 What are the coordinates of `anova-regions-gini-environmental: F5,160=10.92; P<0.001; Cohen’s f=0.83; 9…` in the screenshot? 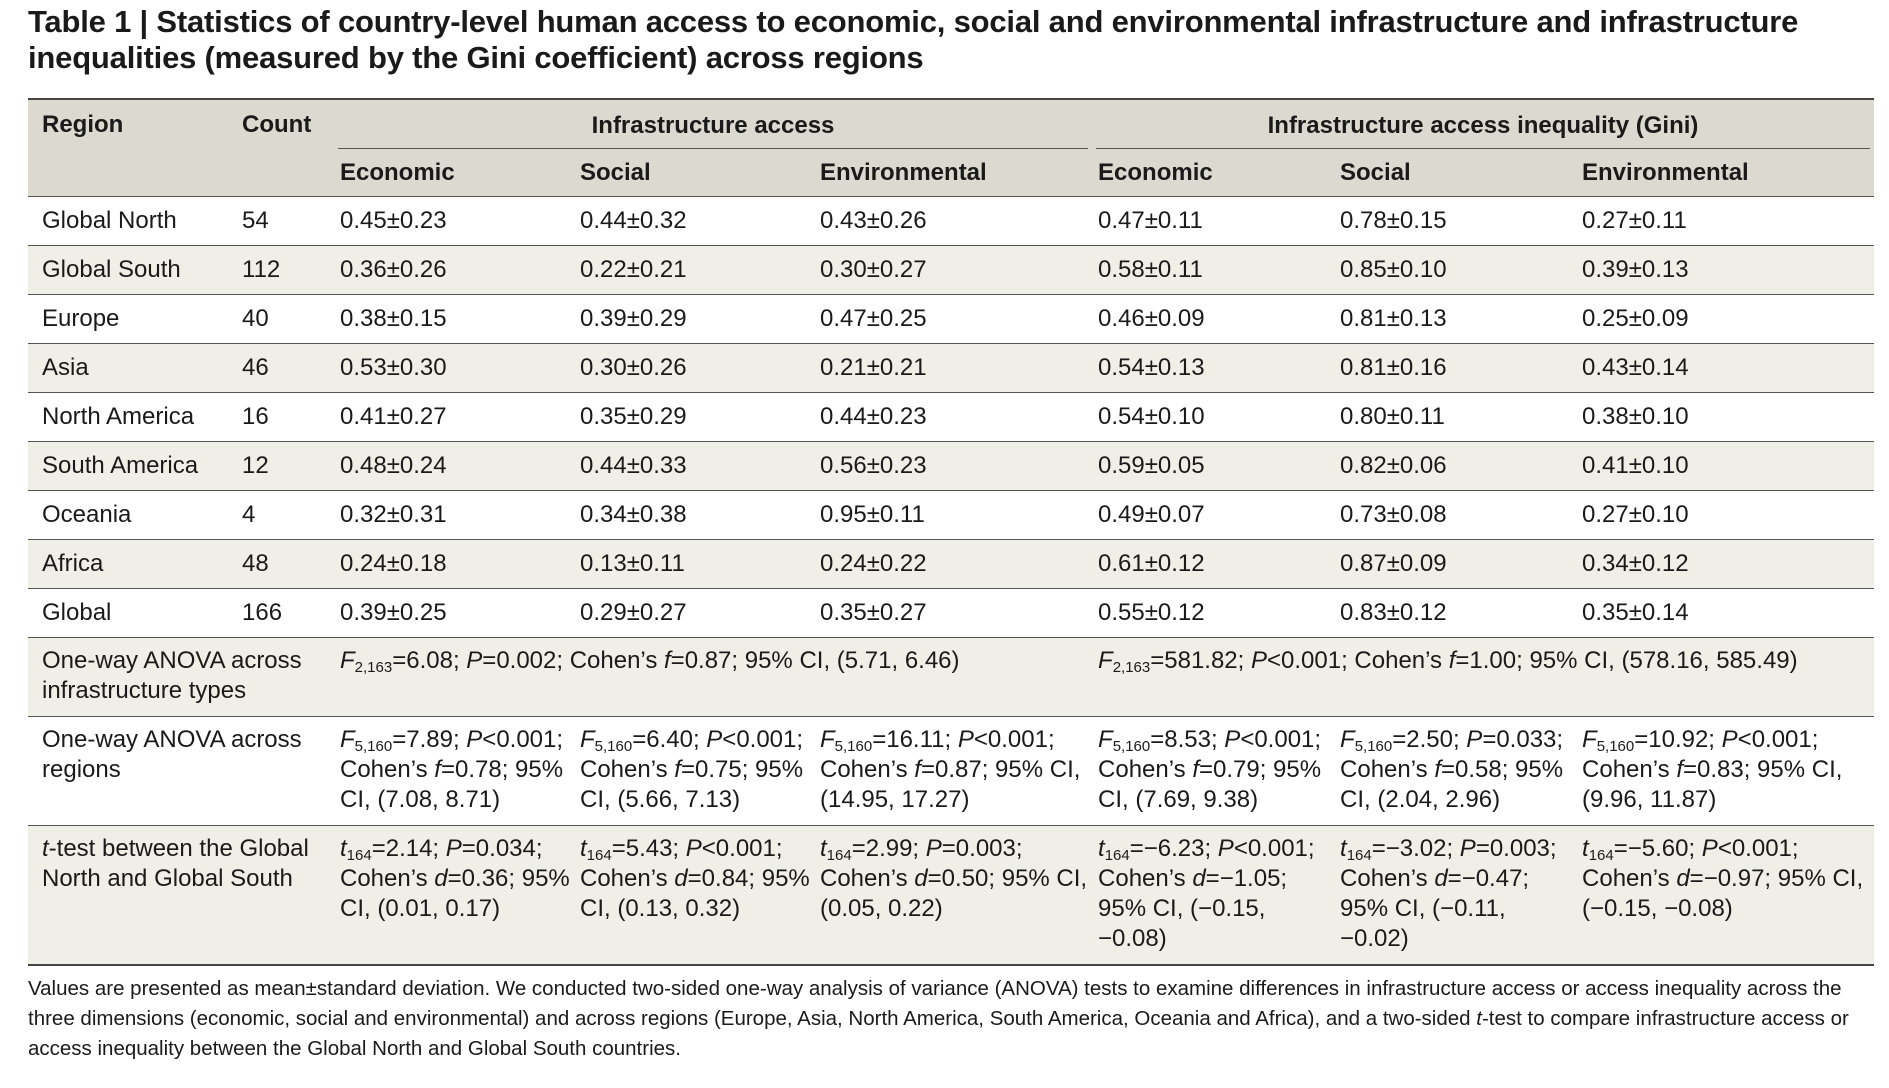 It's located at (1725, 771).